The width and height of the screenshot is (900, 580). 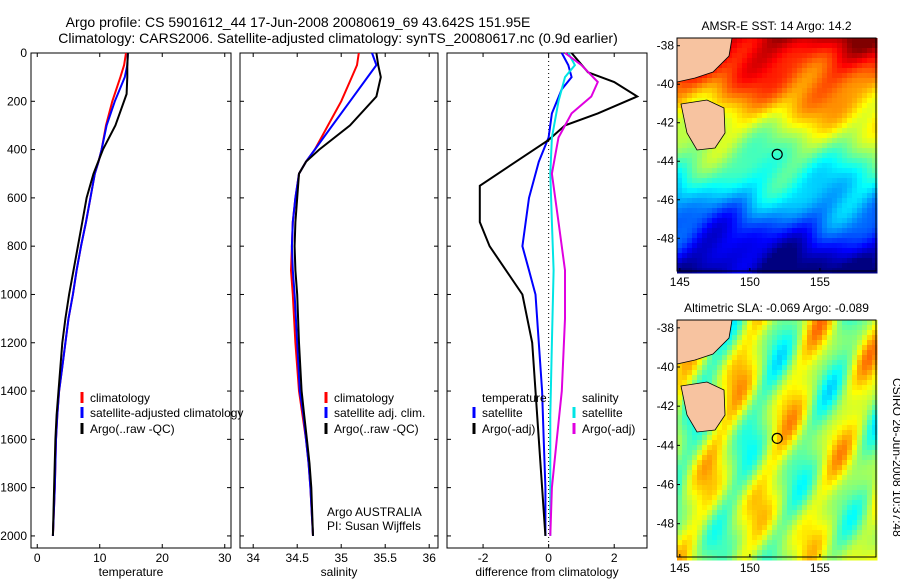 What do you see at coordinates (163, 558) in the screenshot?
I see `x-tick-label: 20` at bounding box center [163, 558].